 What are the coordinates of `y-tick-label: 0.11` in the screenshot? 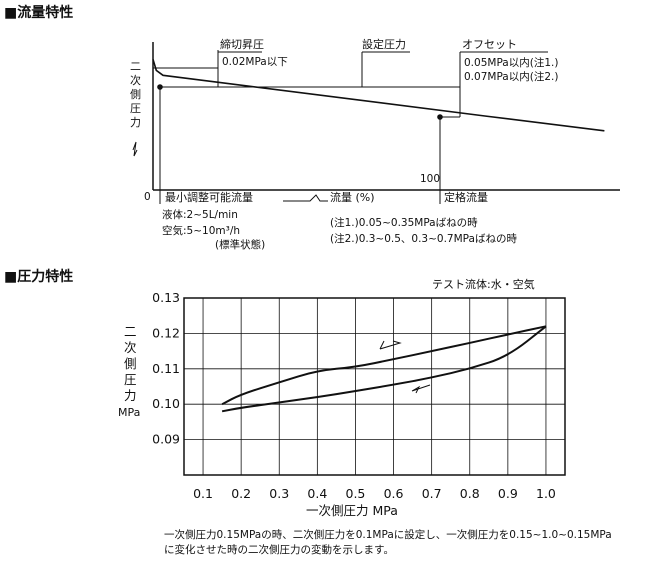 It's located at (166, 368).